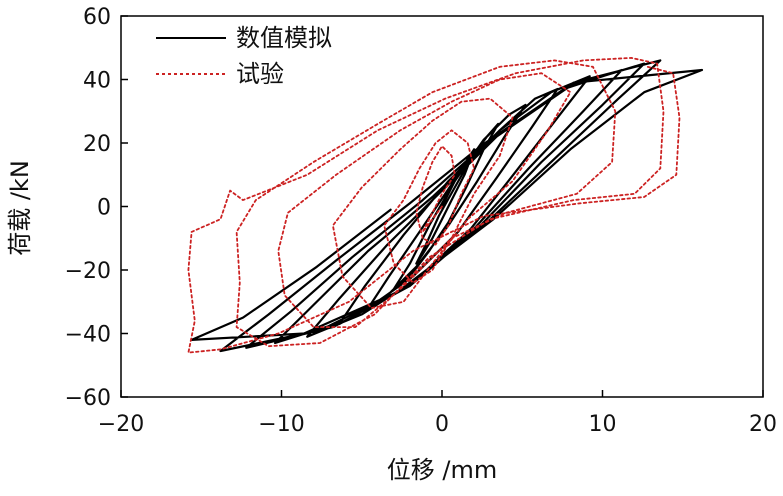  Describe the element at coordinates (97, 17) in the screenshot. I see `y-tick-label: 60` at that location.